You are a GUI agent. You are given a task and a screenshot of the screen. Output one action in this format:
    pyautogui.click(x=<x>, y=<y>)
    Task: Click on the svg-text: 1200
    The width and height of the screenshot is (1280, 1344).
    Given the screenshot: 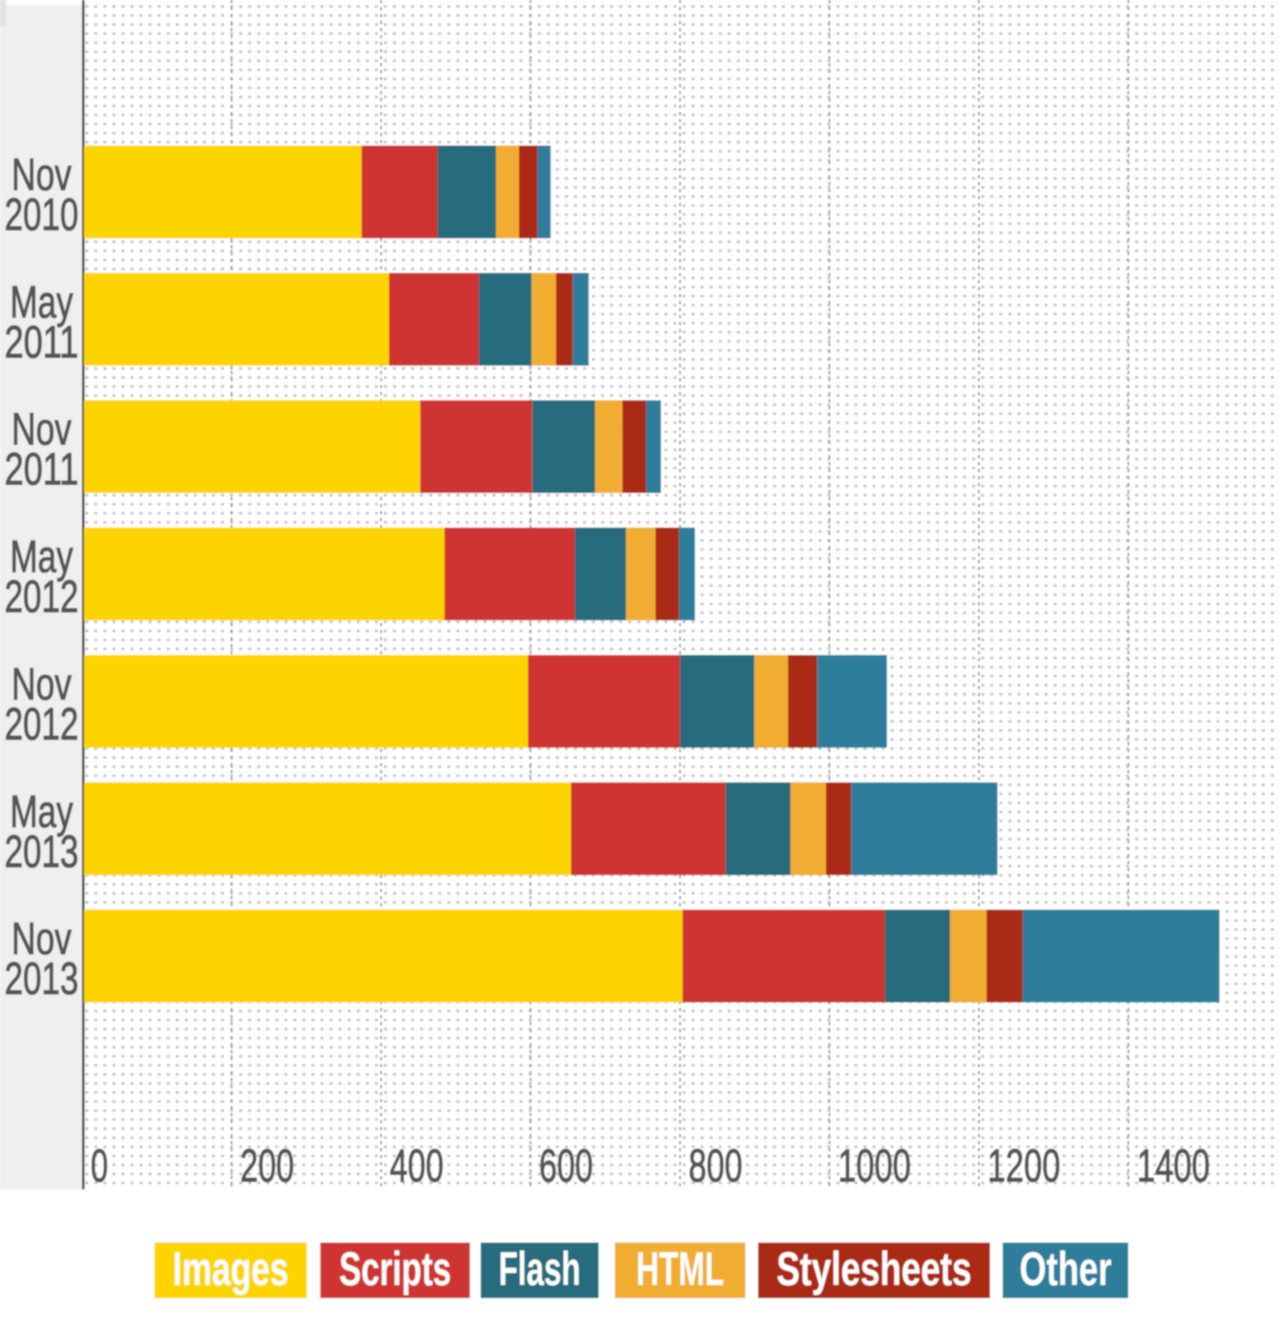 What is the action you would take?
    pyautogui.click(x=1023, y=1166)
    